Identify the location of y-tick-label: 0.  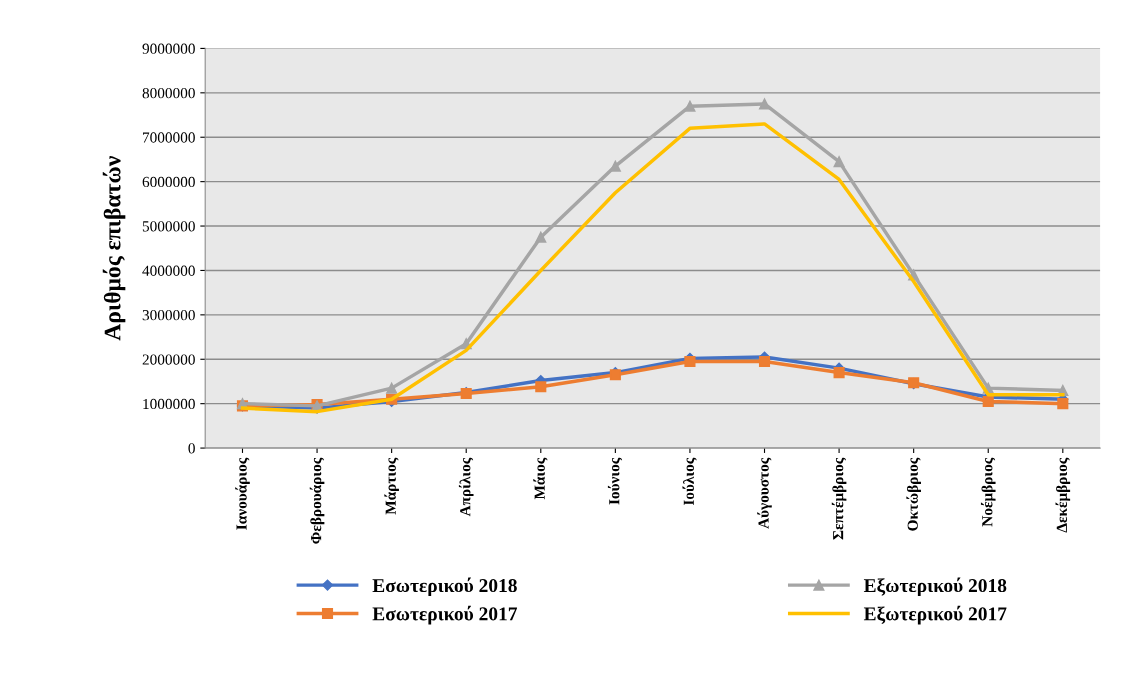
(191, 448).